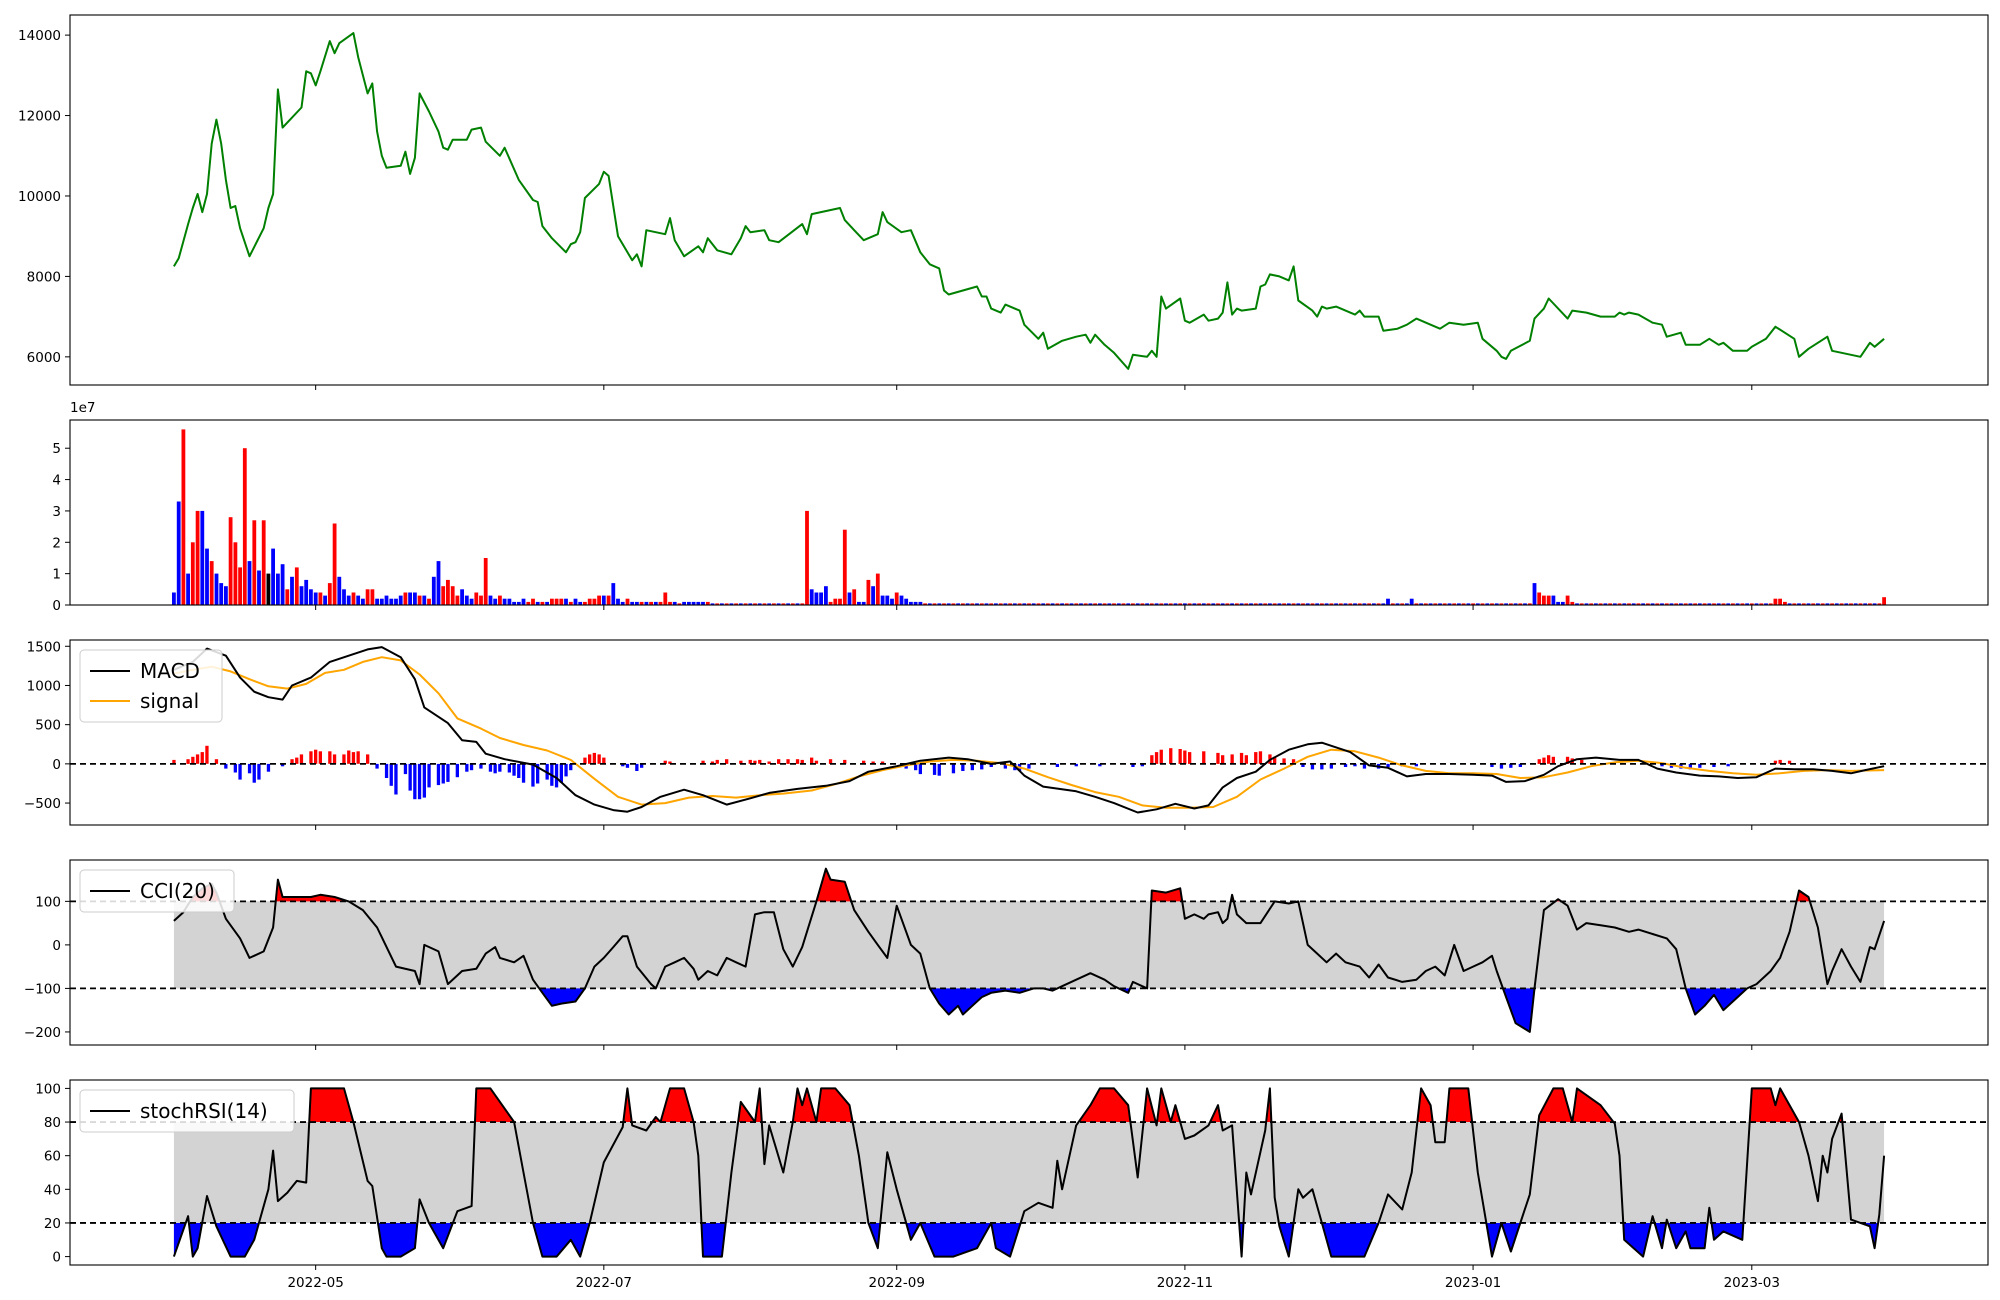 Image resolution: width=2000 pixels, height=1300 pixels. I want to click on macd-group, so click(1028, 730).